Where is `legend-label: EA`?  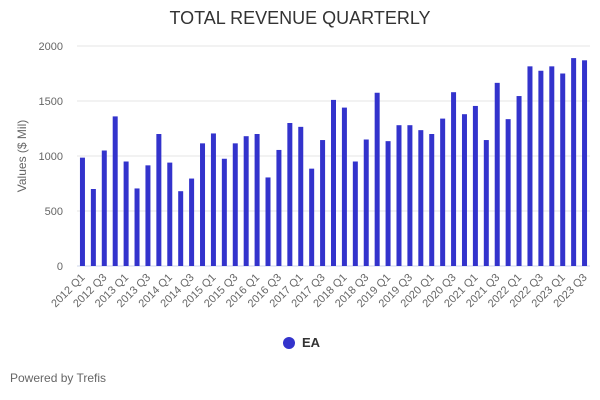 legend-label: EA is located at coordinates (311, 342).